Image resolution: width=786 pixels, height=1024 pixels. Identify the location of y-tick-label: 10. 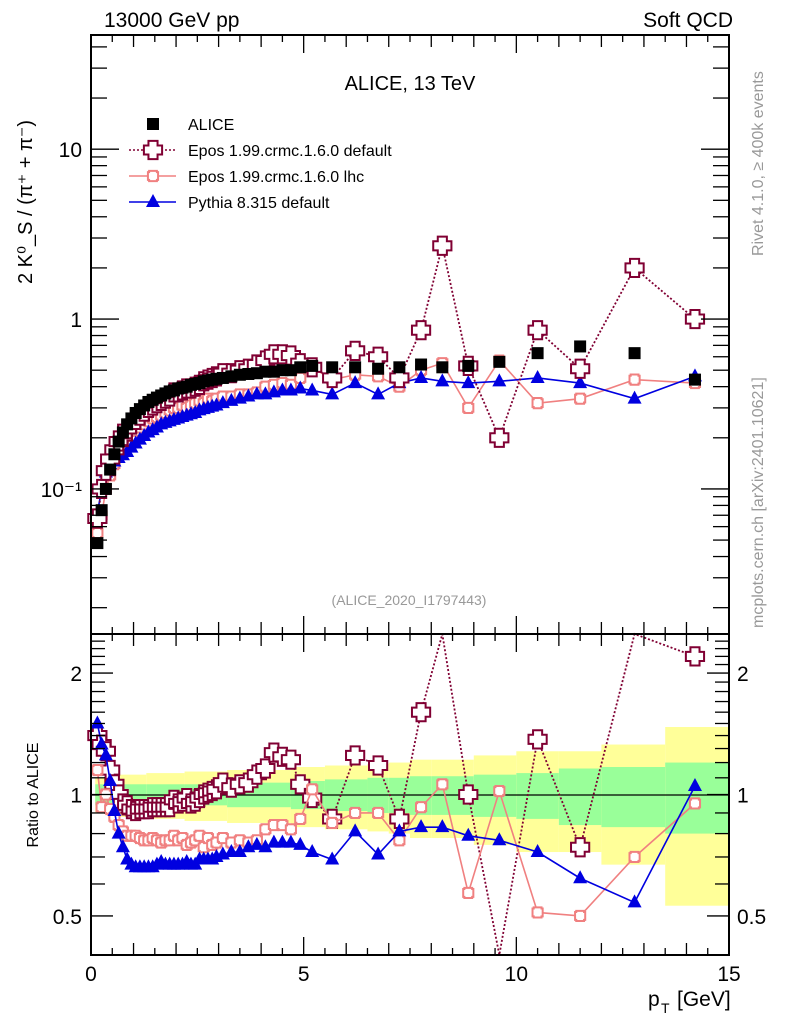
(70, 150).